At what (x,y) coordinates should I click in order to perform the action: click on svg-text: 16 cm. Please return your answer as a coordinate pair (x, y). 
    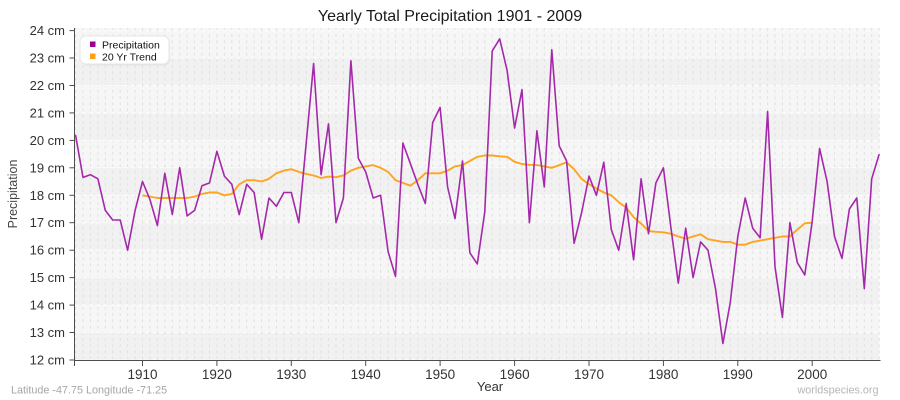
    Looking at the image, I should click on (47, 250).